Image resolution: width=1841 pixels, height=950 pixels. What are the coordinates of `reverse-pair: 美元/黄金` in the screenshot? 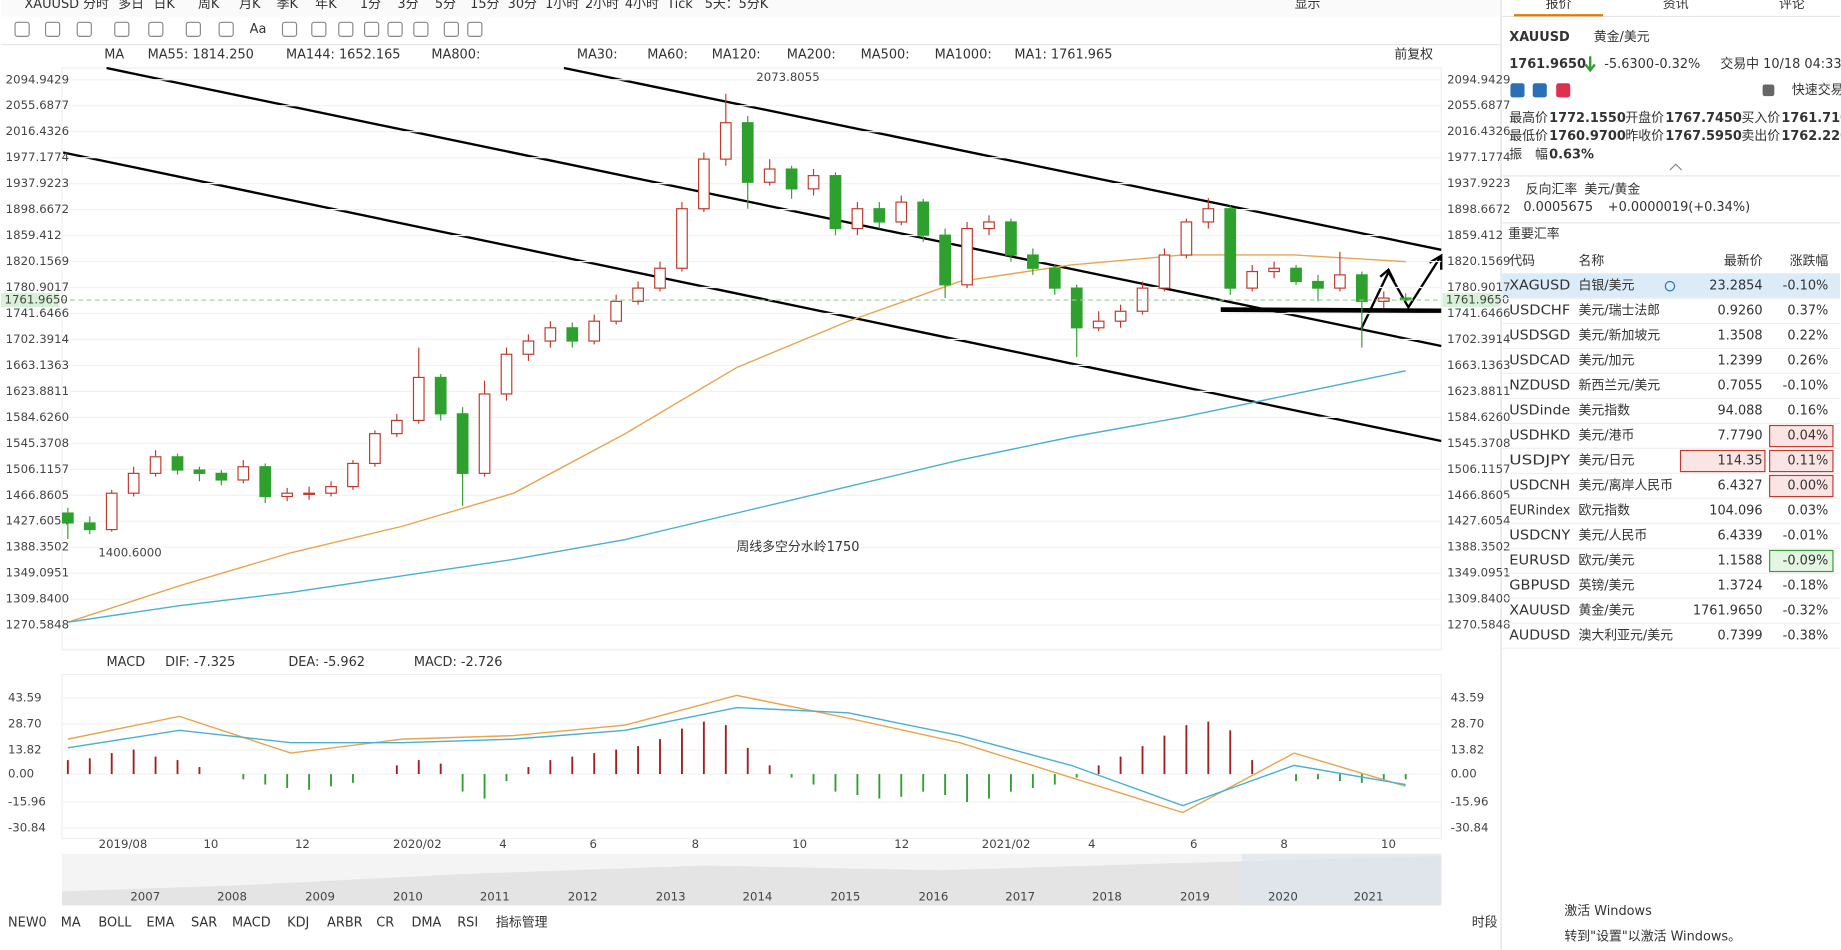 It's located at (1612, 189).